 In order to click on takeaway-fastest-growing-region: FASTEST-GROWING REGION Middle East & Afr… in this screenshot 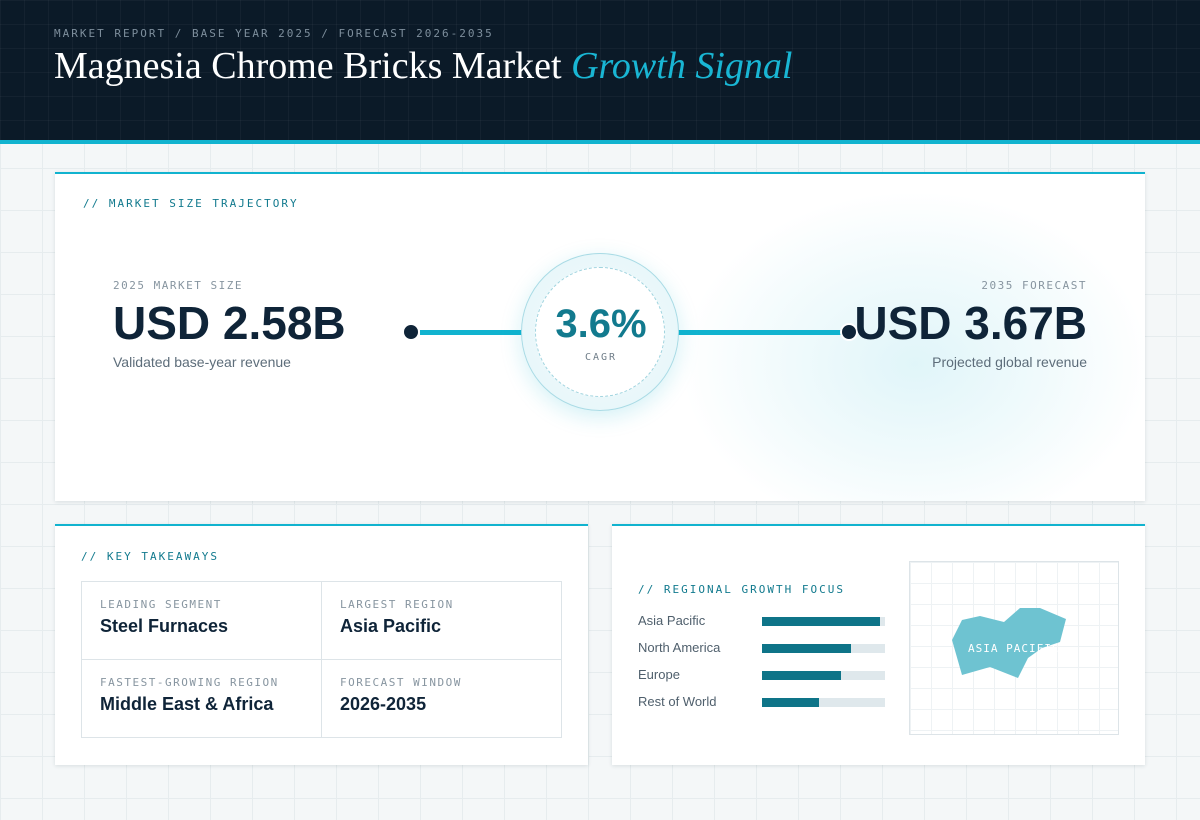, I will do `click(202, 699)`.